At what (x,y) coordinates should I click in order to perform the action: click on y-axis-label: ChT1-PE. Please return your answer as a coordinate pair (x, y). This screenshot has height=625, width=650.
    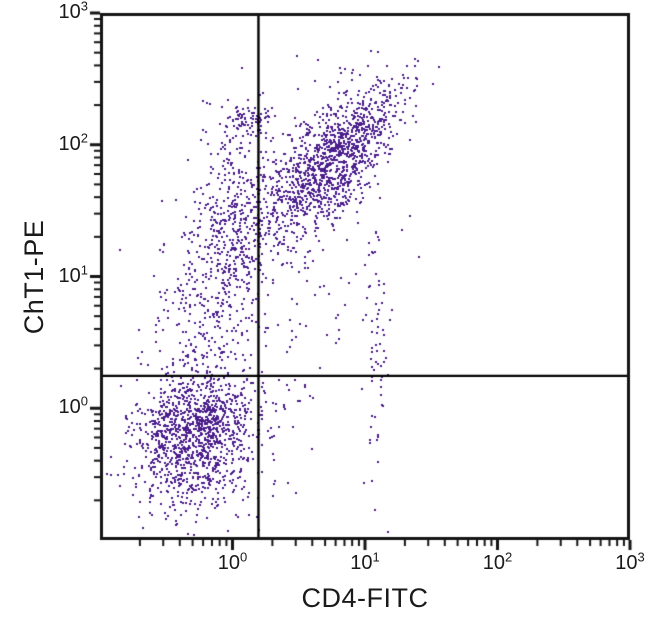
    Looking at the image, I should click on (33, 277).